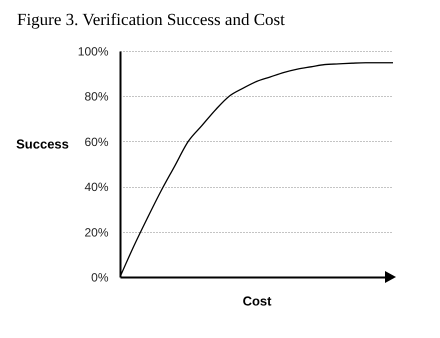  What do you see at coordinates (96, 97) in the screenshot?
I see `y-tick-label: 80%` at bounding box center [96, 97].